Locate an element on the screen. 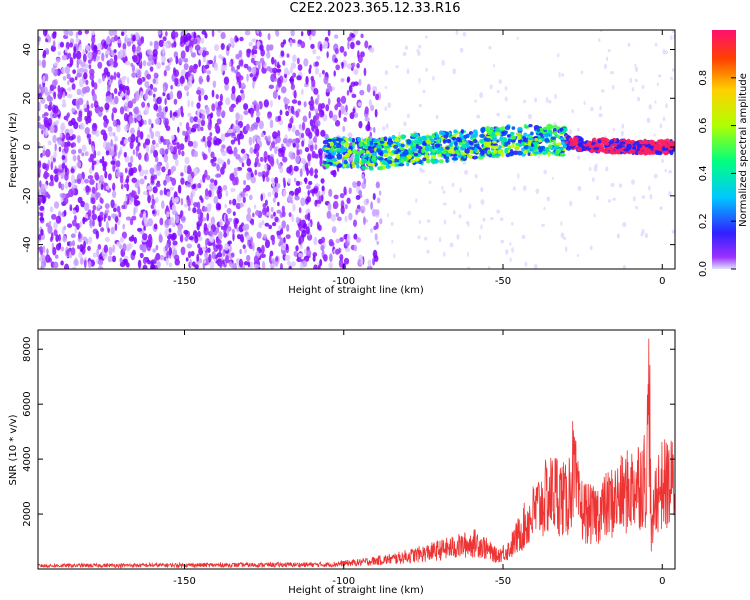 The width and height of the screenshot is (750, 600). colorbar-tick-label: 0.2 is located at coordinates (703, 221).